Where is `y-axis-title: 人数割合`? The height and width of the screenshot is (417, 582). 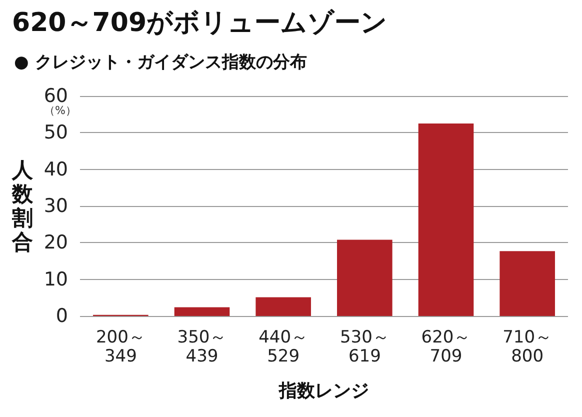
y-axis-title: 人数割合 is located at coordinates (22, 206).